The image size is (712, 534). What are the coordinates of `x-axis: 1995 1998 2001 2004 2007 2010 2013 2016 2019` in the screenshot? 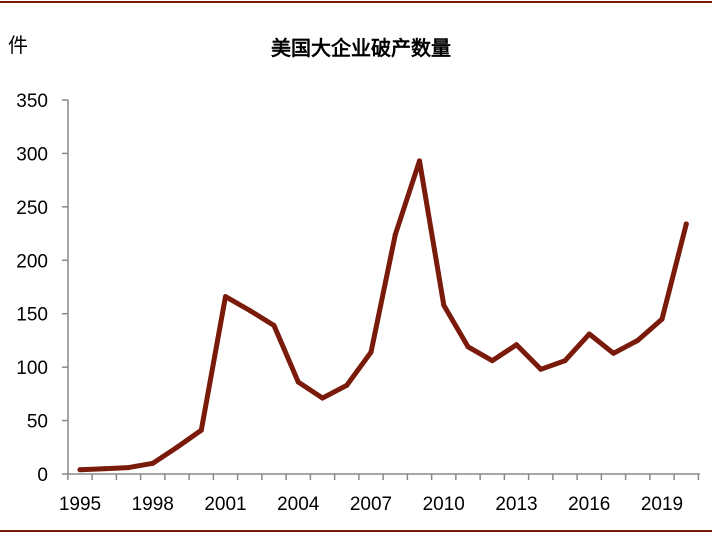 It's located at (379, 494).